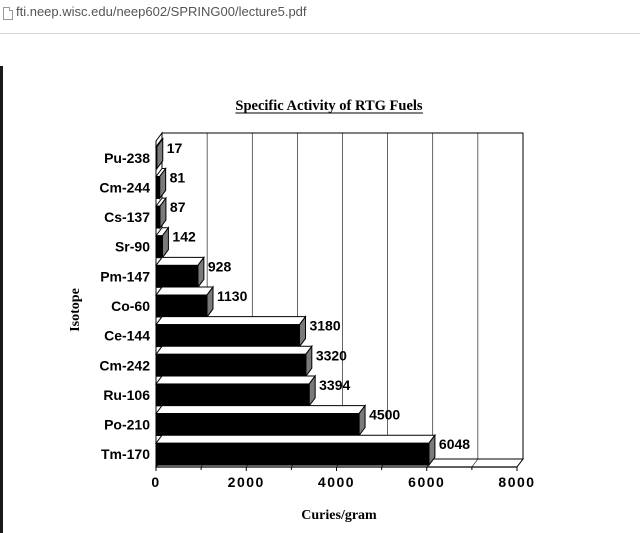 Image resolution: width=640 pixels, height=533 pixels. What do you see at coordinates (125, 276) in the screenshot?
I see `category-label: Pm-147` at bounding box center [125, 276].